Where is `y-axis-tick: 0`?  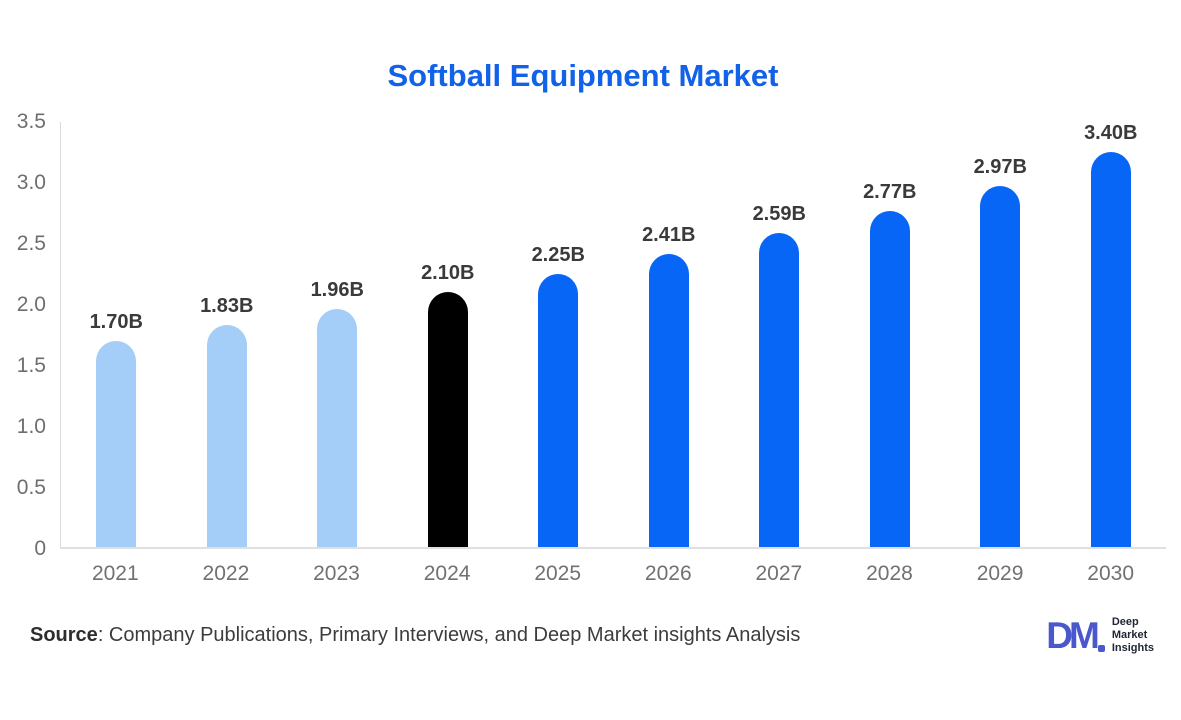
y-axis-tick: 0 is located at coordinates (40, 548).